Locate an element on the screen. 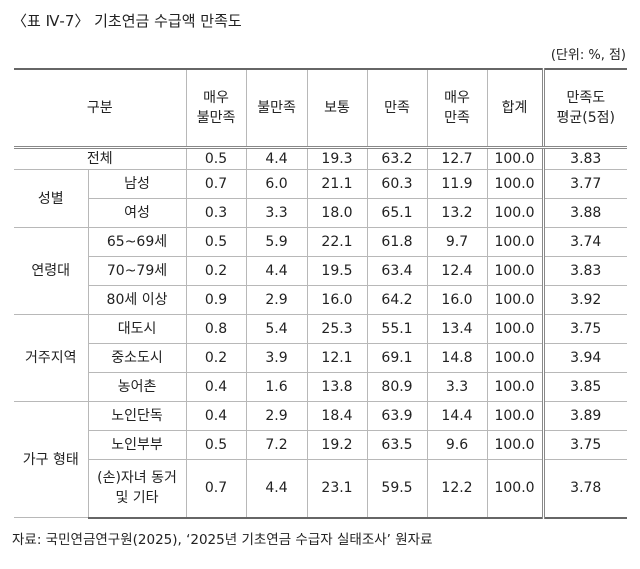 The width and height of the screenshot is (640, 569). total-row: 전체 0.5 4.4 19.3 63.2 12.7 100.0 3.83 is located at coordinates (321, 158).